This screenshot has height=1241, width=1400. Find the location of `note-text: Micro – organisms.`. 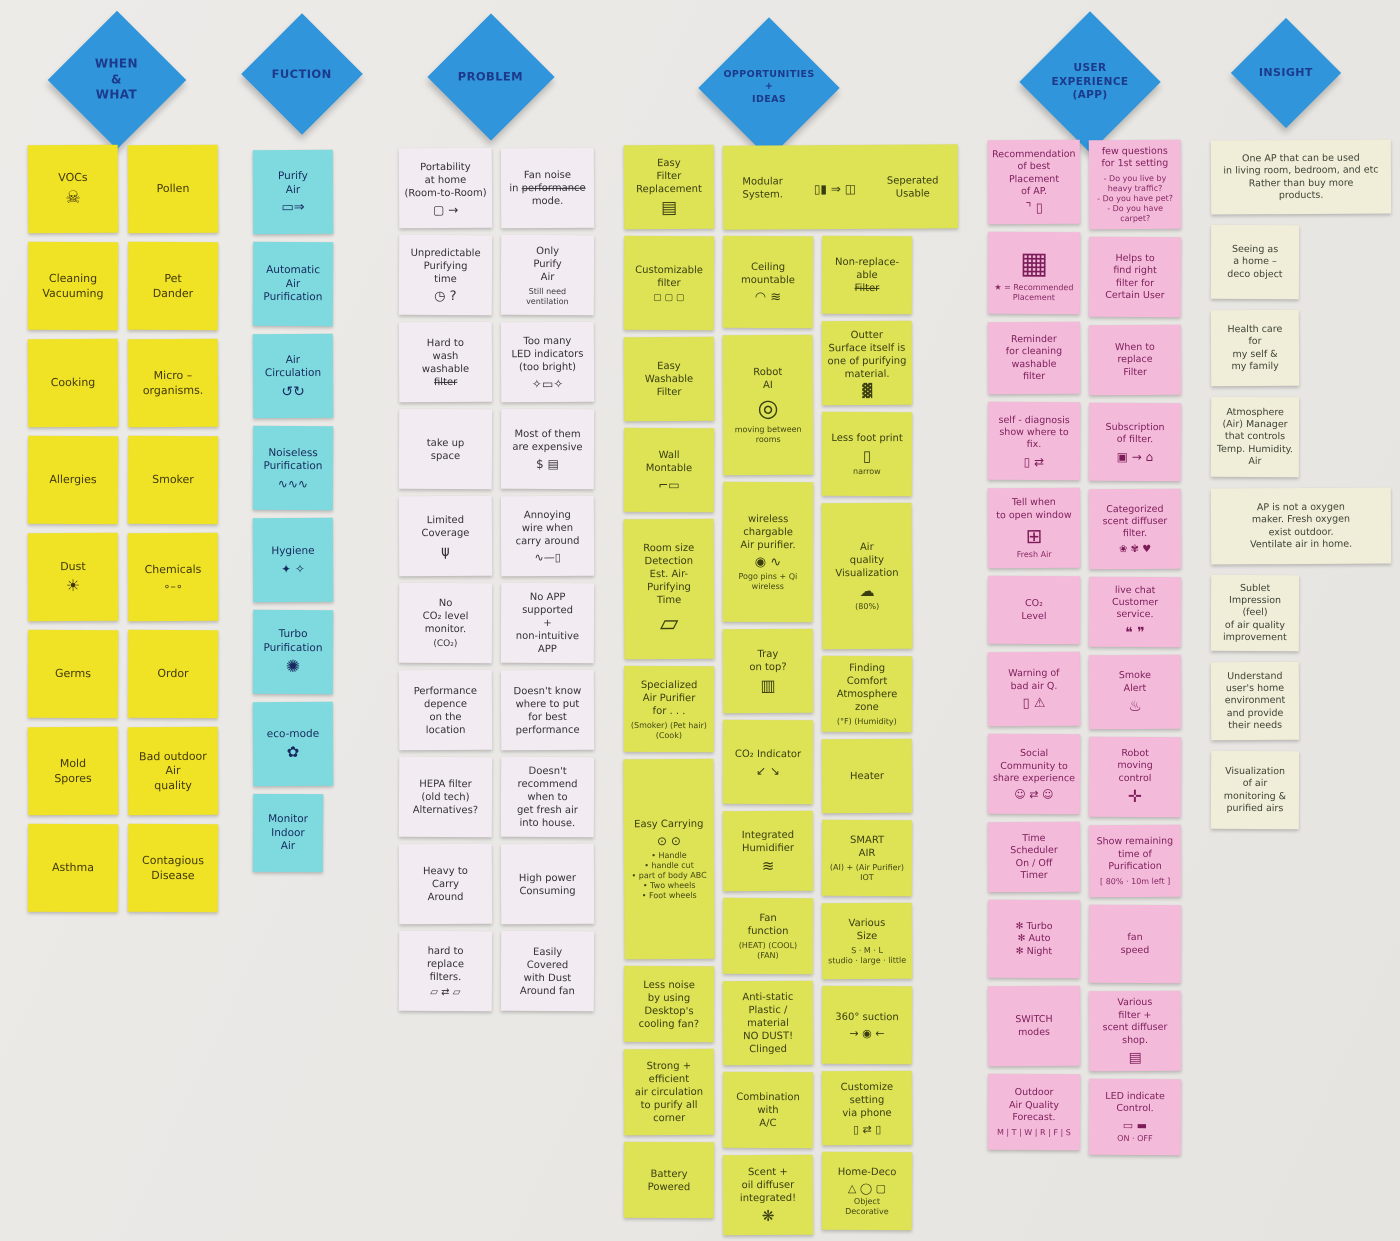

note-text: Micro – organisms. is located at coordinates (173, 383).